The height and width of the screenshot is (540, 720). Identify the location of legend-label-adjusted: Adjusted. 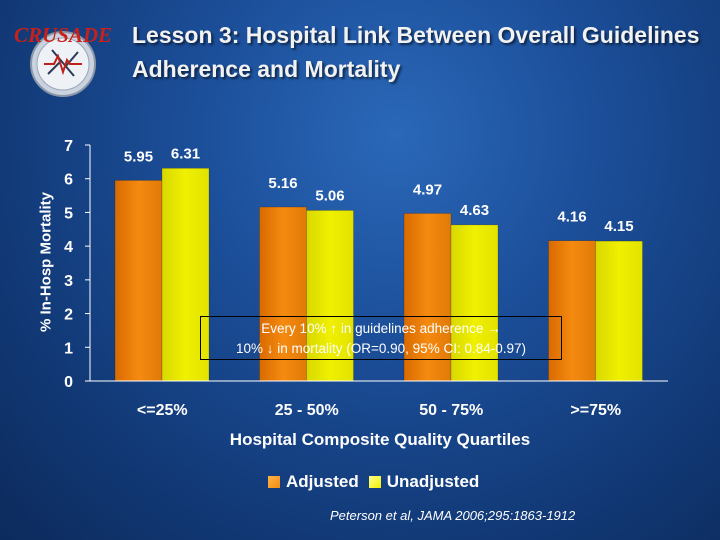
(322, 481).